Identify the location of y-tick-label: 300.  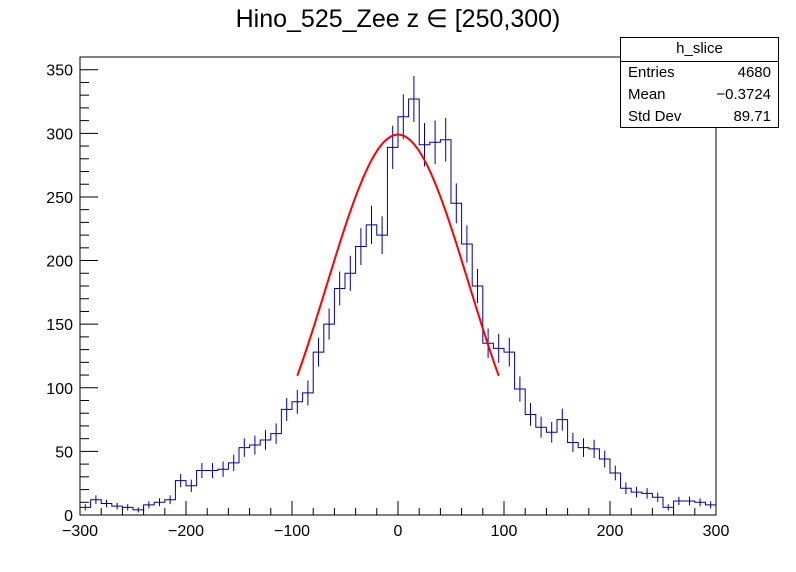
(59, 134).